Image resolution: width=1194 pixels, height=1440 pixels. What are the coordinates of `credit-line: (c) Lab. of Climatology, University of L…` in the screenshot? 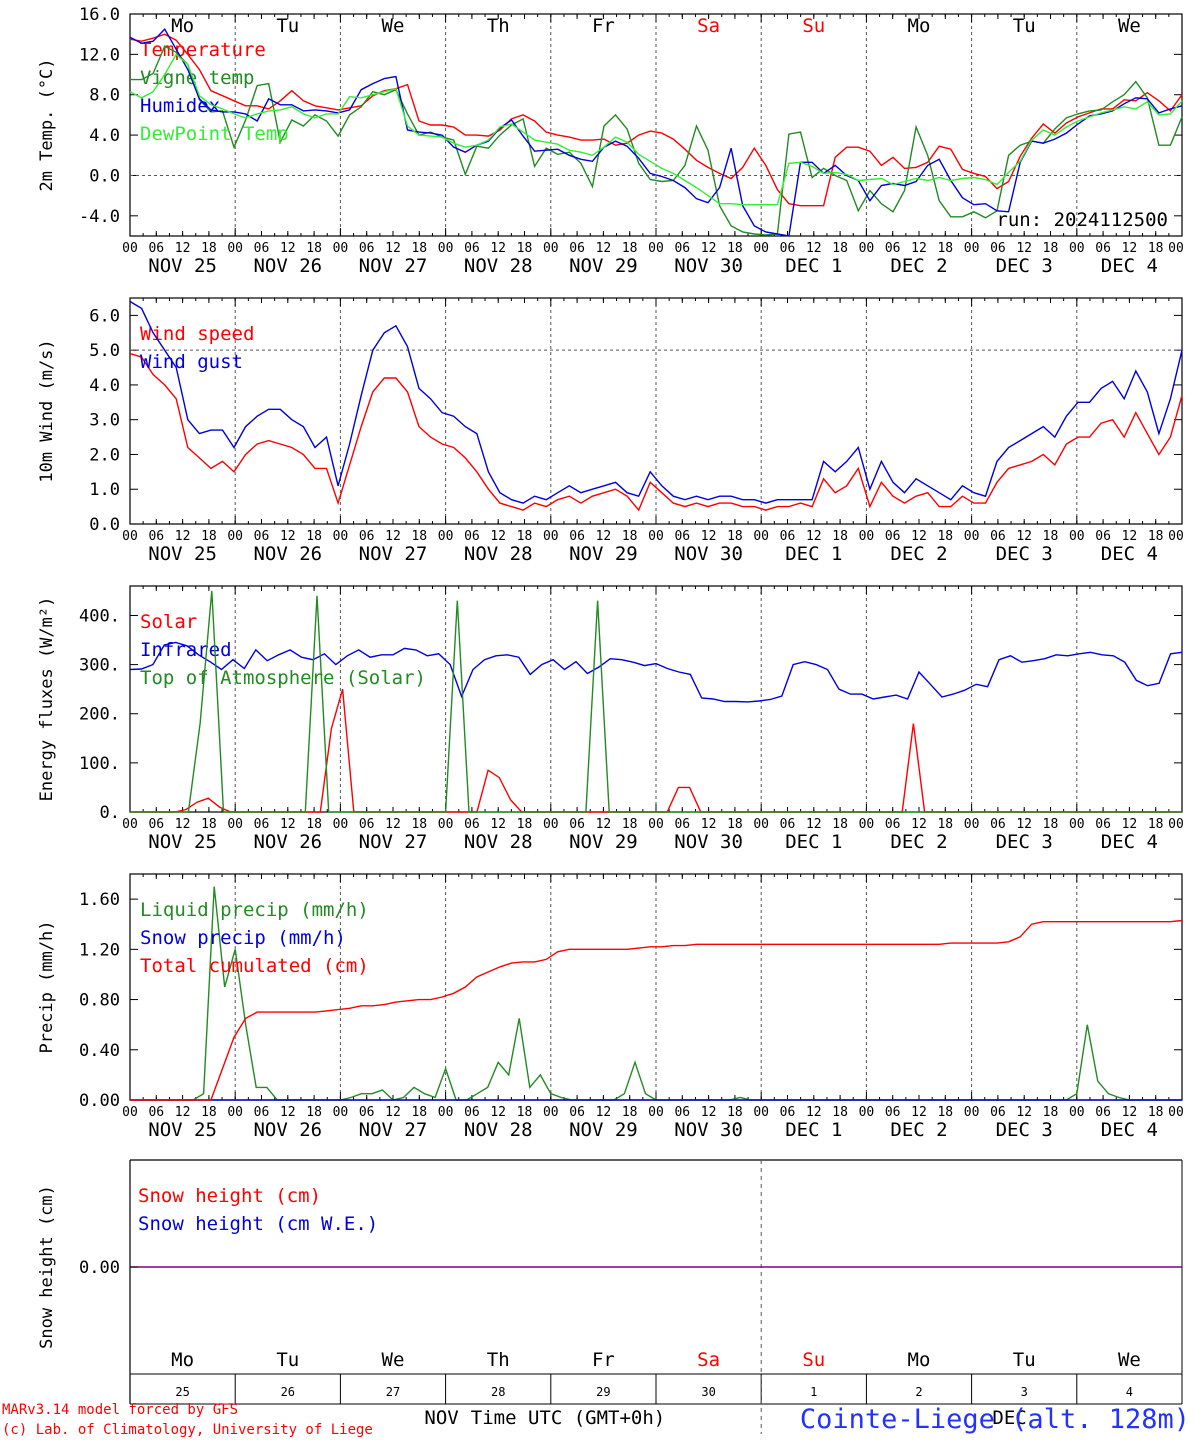 It's located at (187, 1430).